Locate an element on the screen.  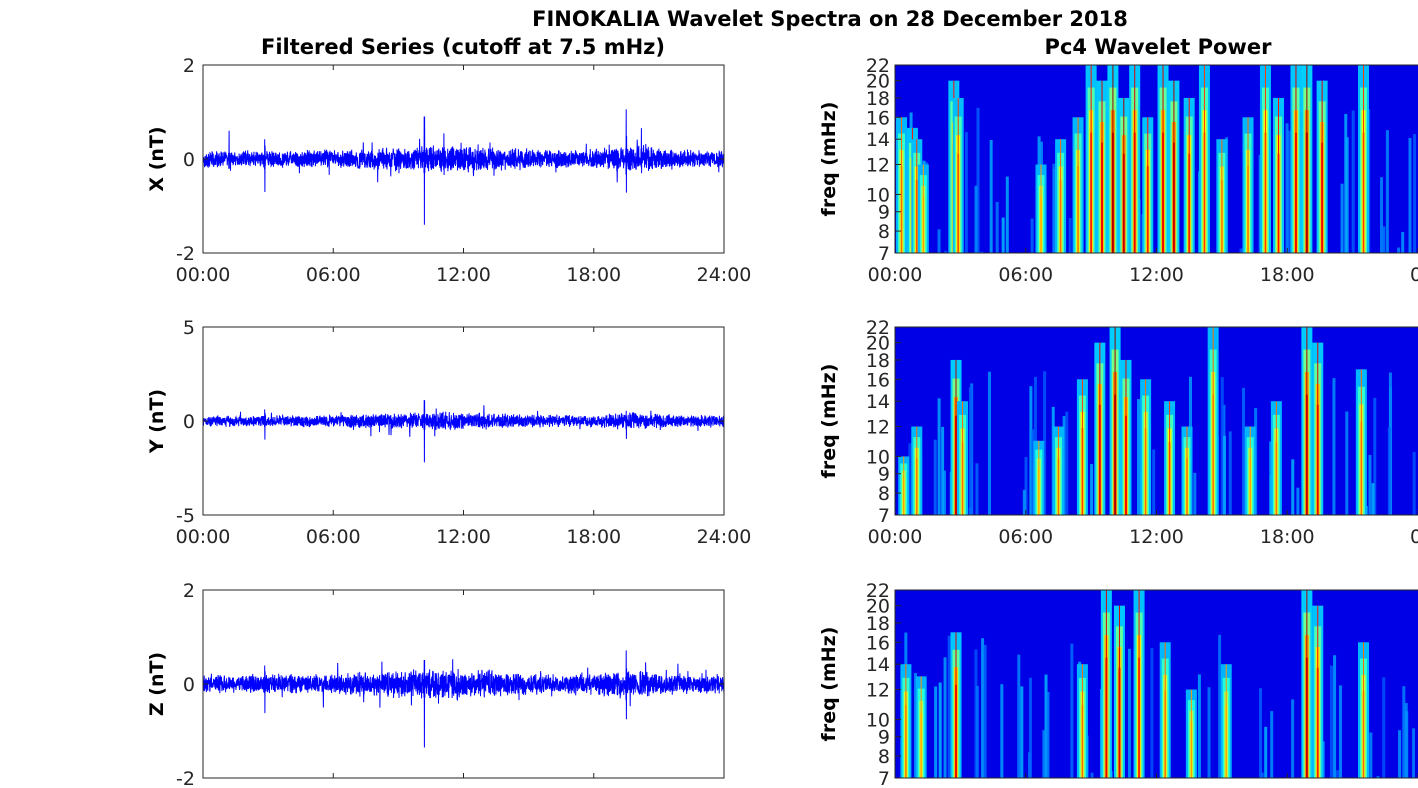
y-tick-label: -5 is located at coordinates (185, 516).